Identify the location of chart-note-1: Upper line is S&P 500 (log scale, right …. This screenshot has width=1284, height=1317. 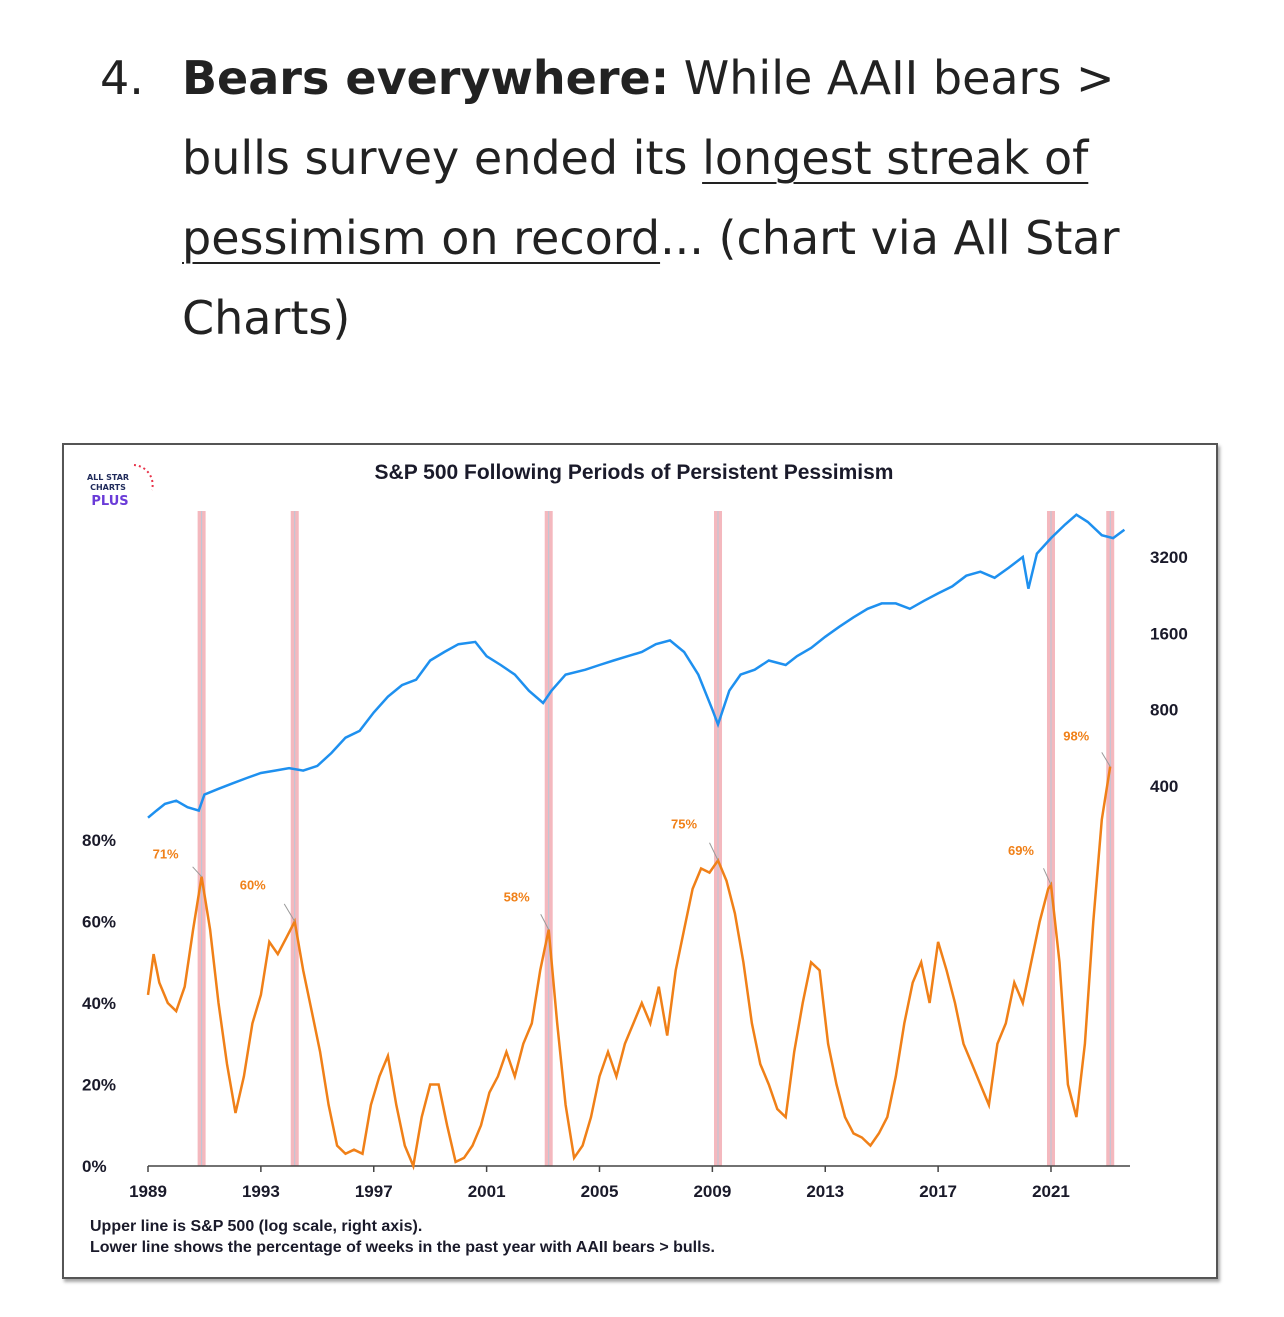
(256, 1226).